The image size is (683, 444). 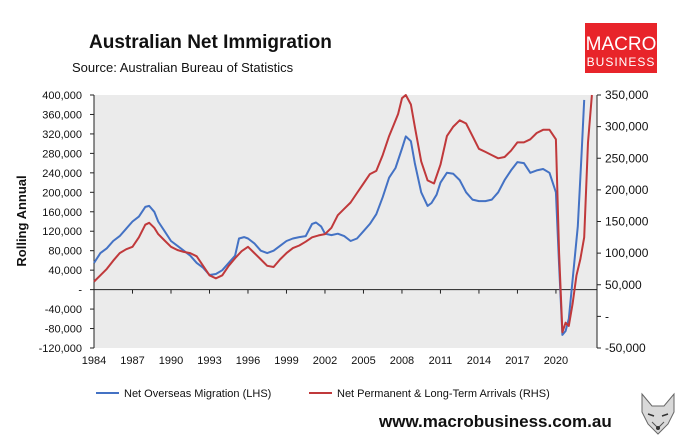 I want to click on right-tick-label: -50,000, so click(x=625, y=348).